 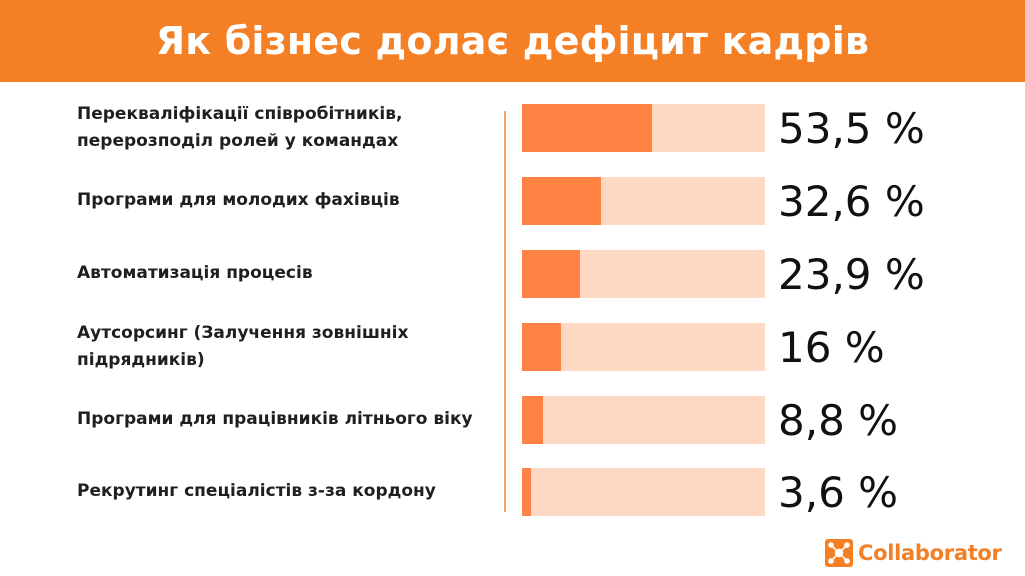 I want to click on category-label: Рекрутинг спеціалістів з-за кордону, so click(x=256, y=491).